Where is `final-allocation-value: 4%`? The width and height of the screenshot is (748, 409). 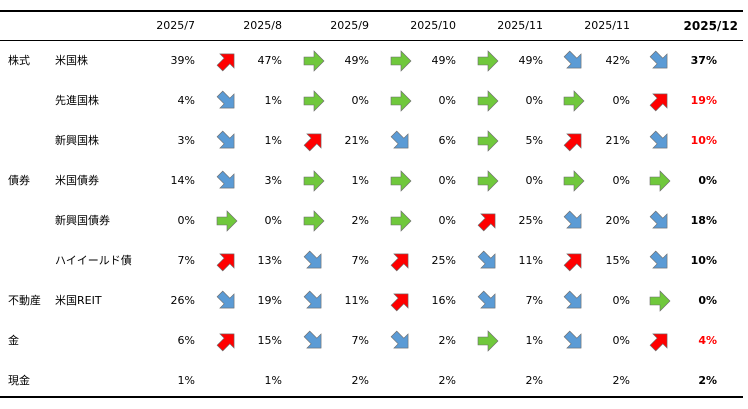 final-allocation-value: 4% is located at coordinates (707, 340).